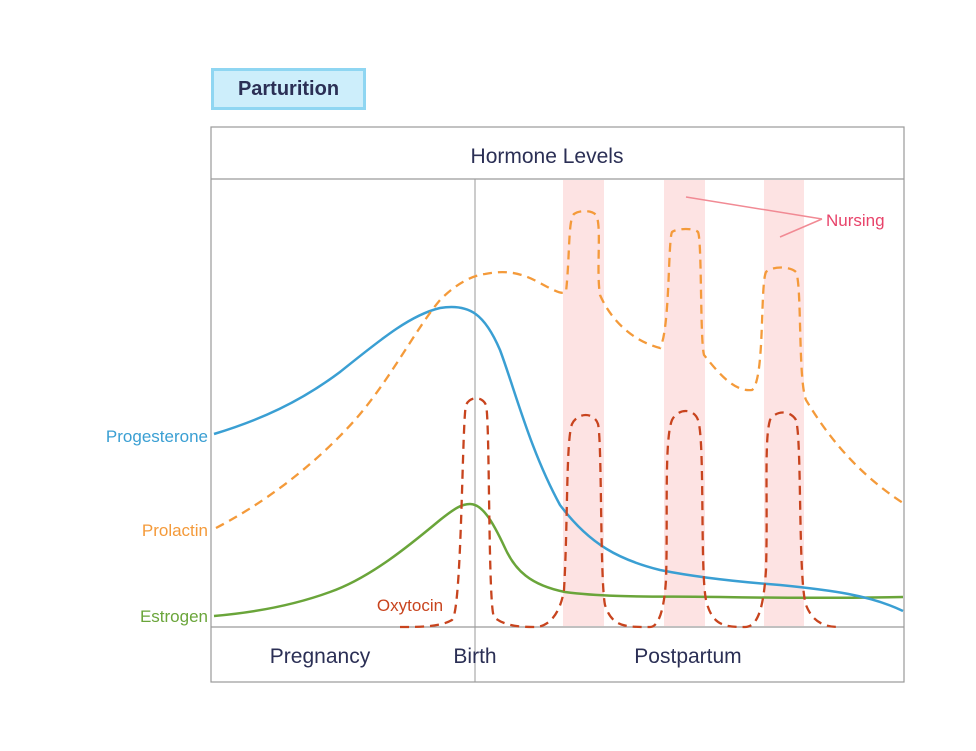 The image size is (976, 751). What do you see at coordinates (547, 156) in the screenshot?
I see `hormone-levels-title: Hormone Levels` at bounding box center [547, 156].